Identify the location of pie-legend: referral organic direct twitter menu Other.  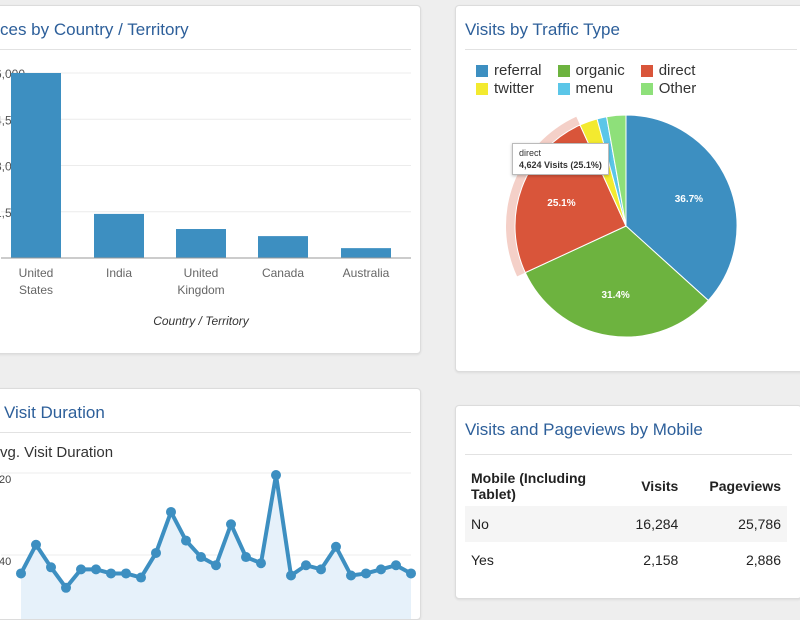
(586, 79).